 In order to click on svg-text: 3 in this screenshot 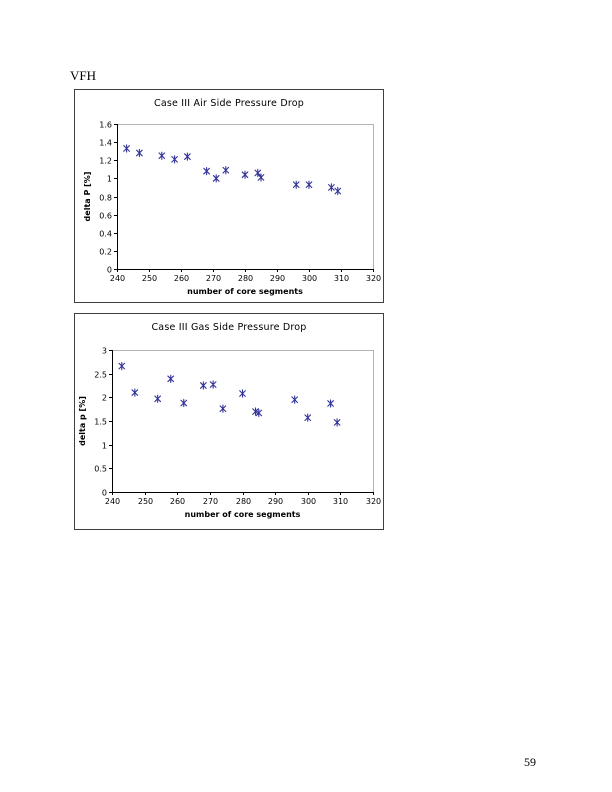, I will do `click(104, 350)`.